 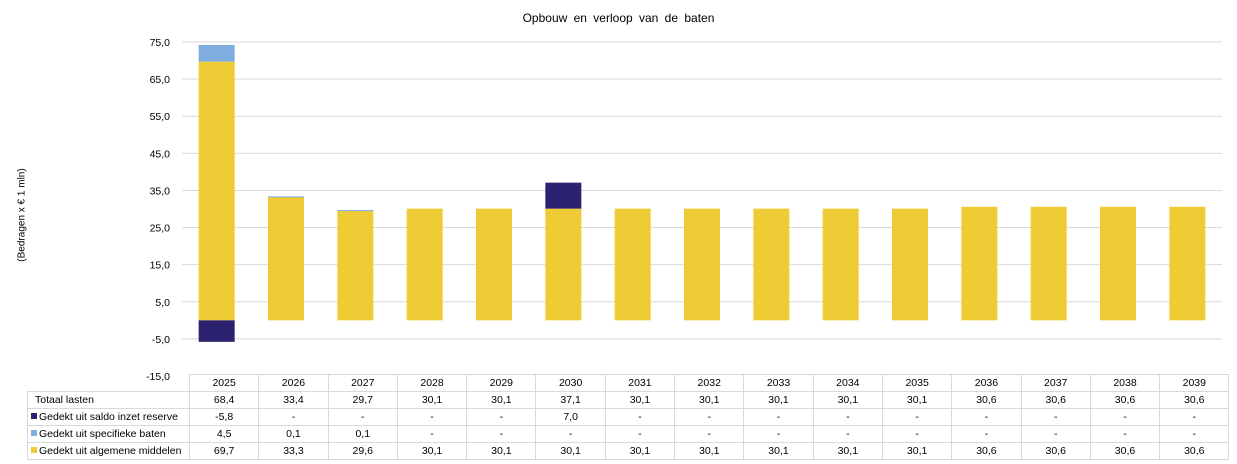 I want to click on x-tick-label: 2027, so click(x=362, y=383).